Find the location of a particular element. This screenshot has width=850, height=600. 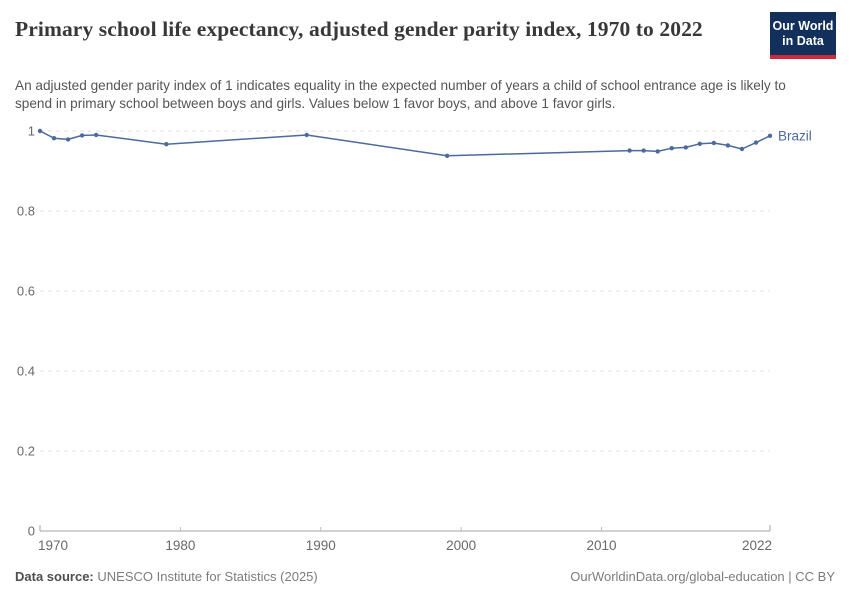

x-axis-label: 2010 is located at coordinates (602, 545).